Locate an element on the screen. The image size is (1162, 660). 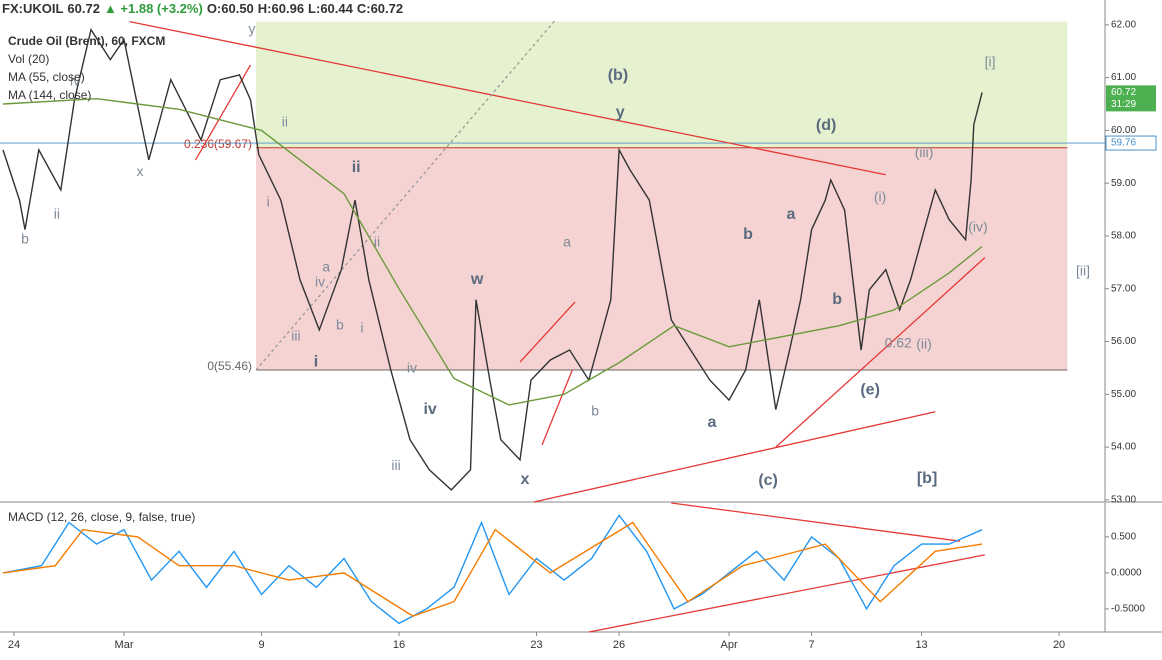
header-item: FX:UKOIL is located at coordinates (33, 8).